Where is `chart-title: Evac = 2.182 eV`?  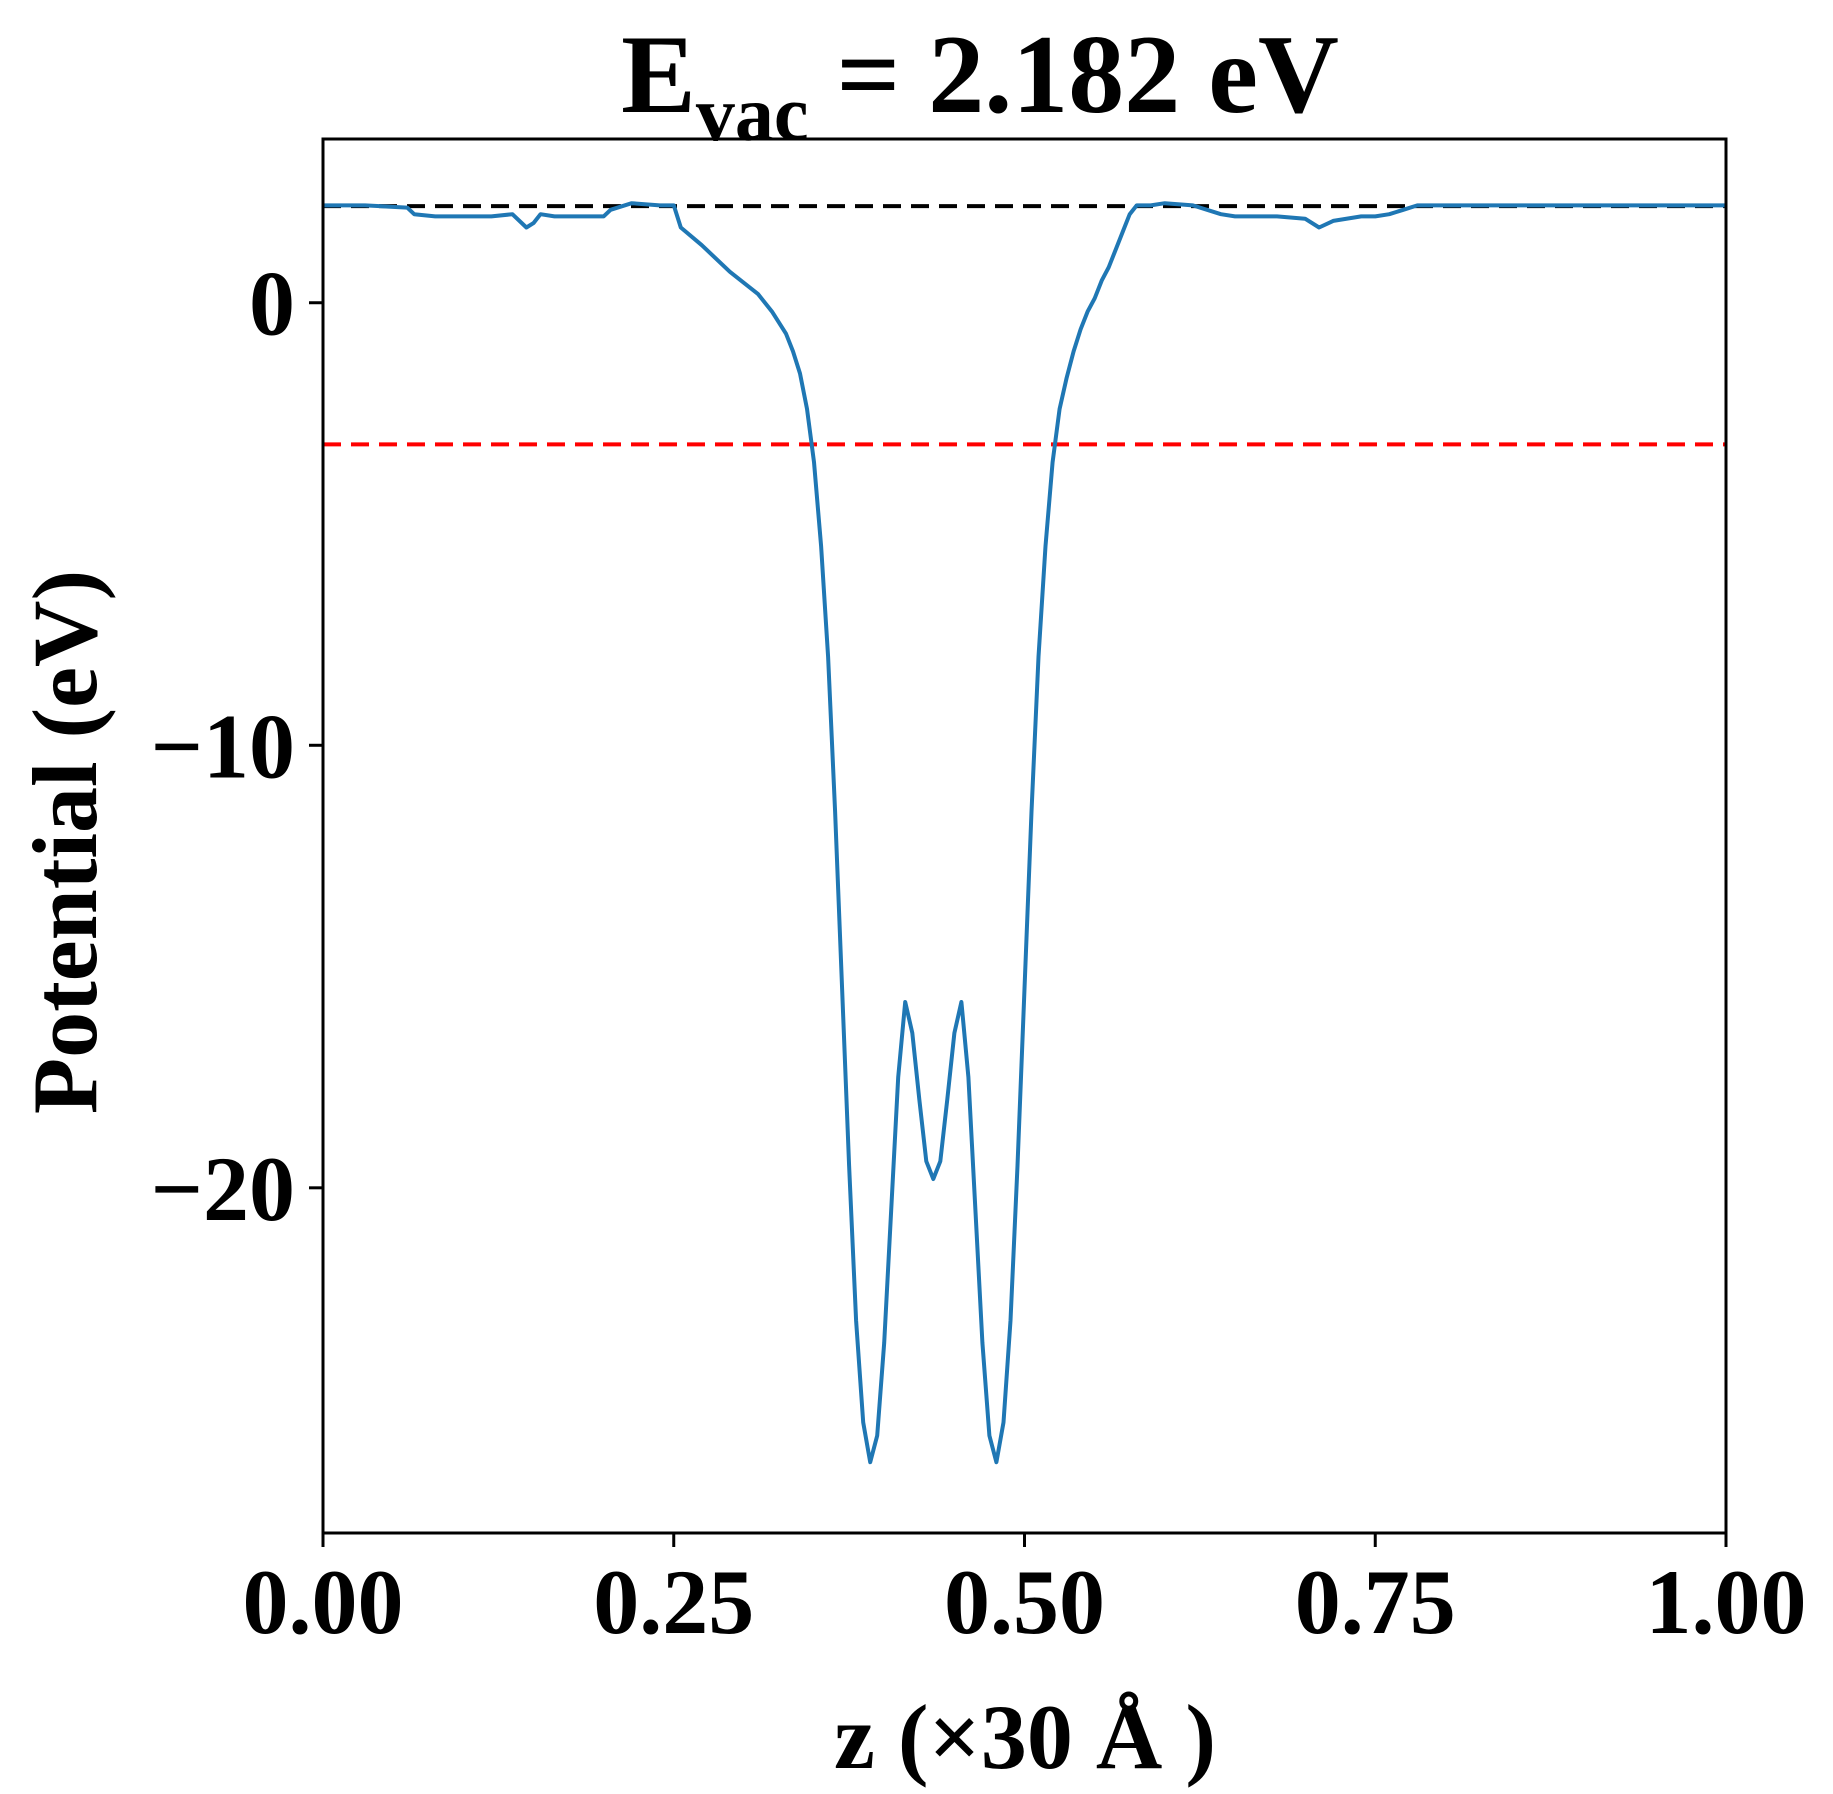 chart-title: Evac = 2.182 eV is located at coordinates (980, 85).